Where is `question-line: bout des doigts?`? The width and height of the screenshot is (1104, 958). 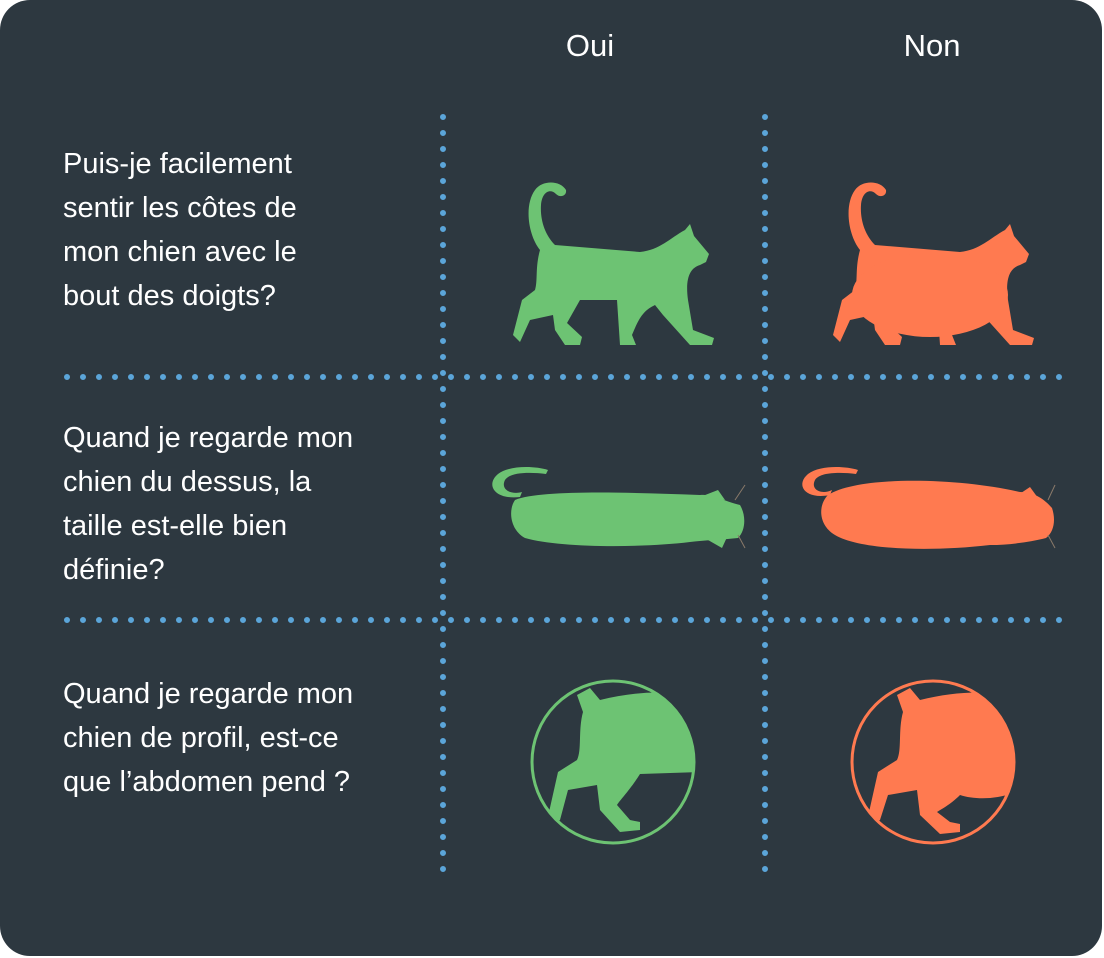
question-line: bout des doigts? is located at coordinates (169, 296).